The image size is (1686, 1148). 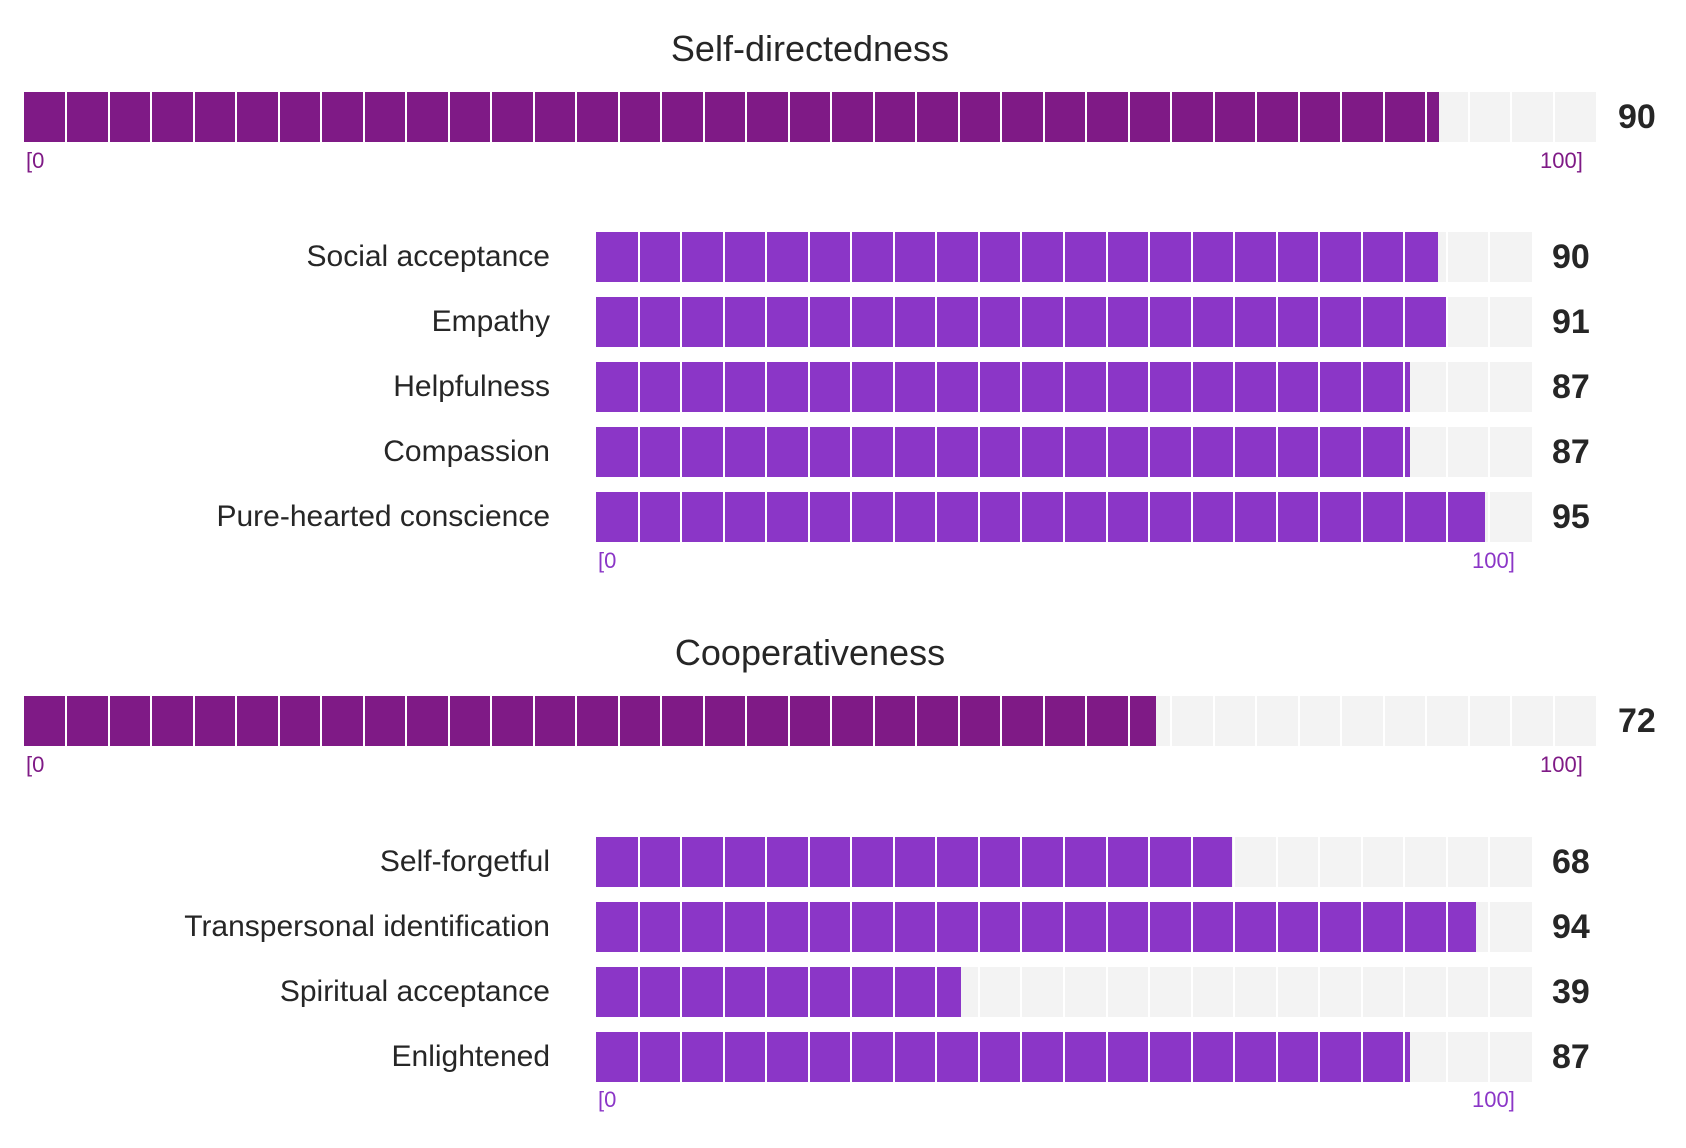 I want to click on category-label: Self-forgetful, so click(x=464, y=861).